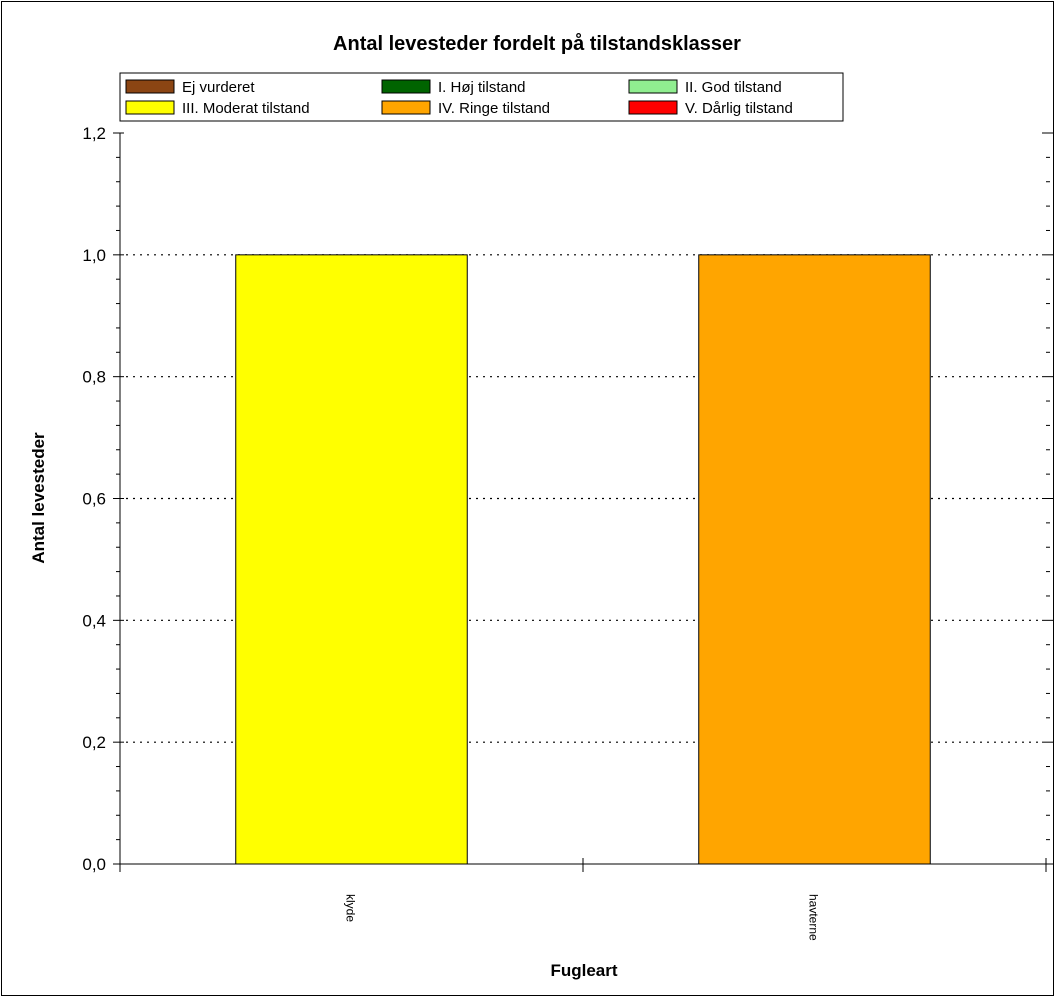 The width and height of the screenshot is (1057, 1002). What do you see at coordinates (94, 499) in the screenshot?
I see `y-tick-label: 0,6` at bounding box center [94, 499].